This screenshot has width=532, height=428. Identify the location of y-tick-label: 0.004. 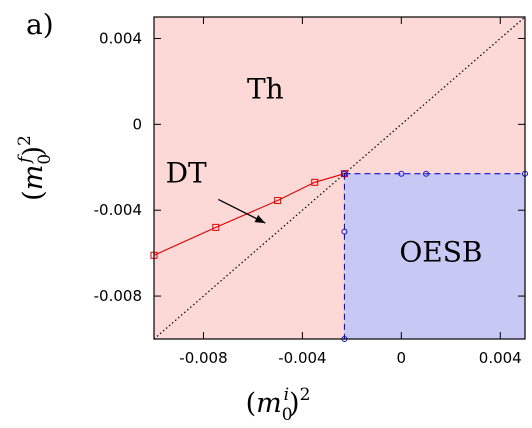
(120, 38).